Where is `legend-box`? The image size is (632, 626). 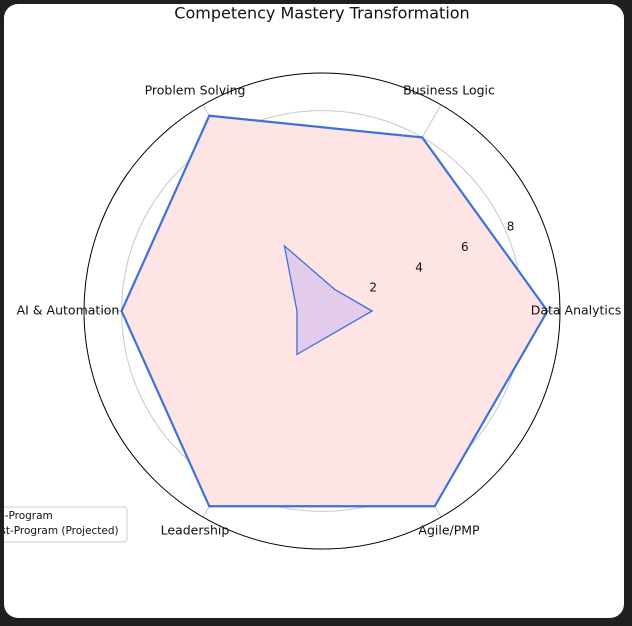 legend-box is located at coordinates (66, 524).